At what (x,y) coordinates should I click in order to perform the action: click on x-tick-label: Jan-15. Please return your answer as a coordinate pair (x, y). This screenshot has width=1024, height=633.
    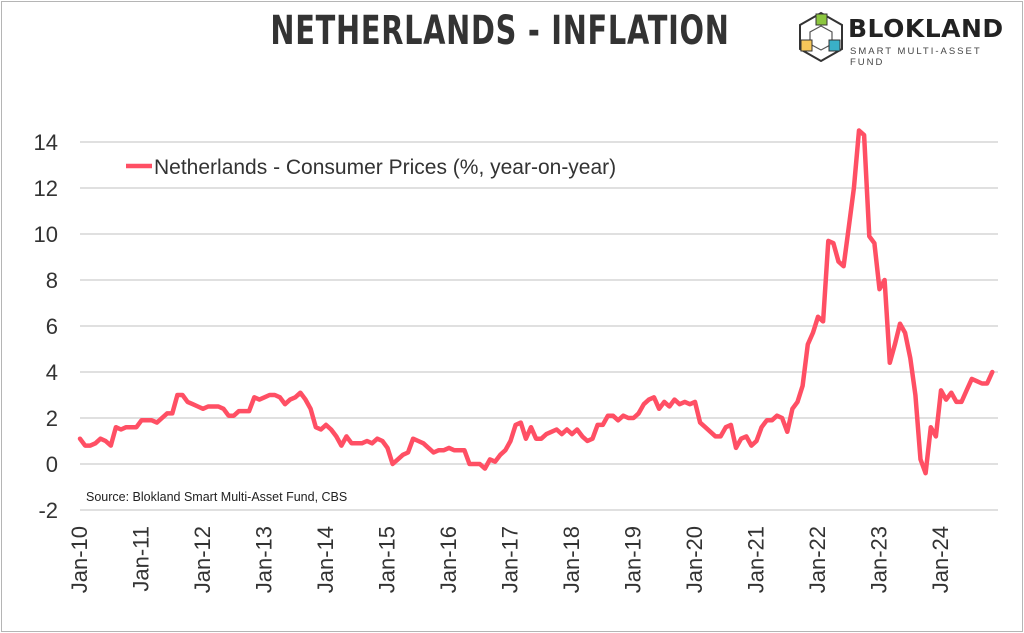
    Looking at the image, I should click on (387, 559).